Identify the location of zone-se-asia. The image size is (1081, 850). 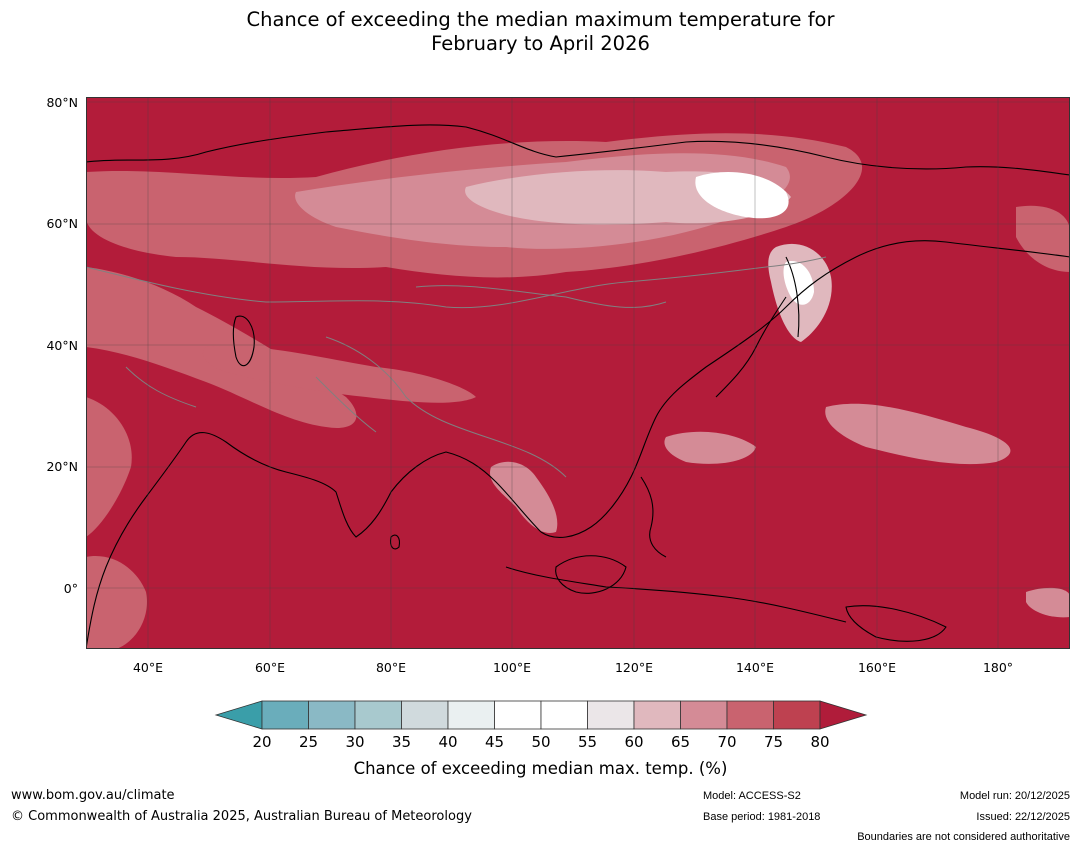
(524, 497).